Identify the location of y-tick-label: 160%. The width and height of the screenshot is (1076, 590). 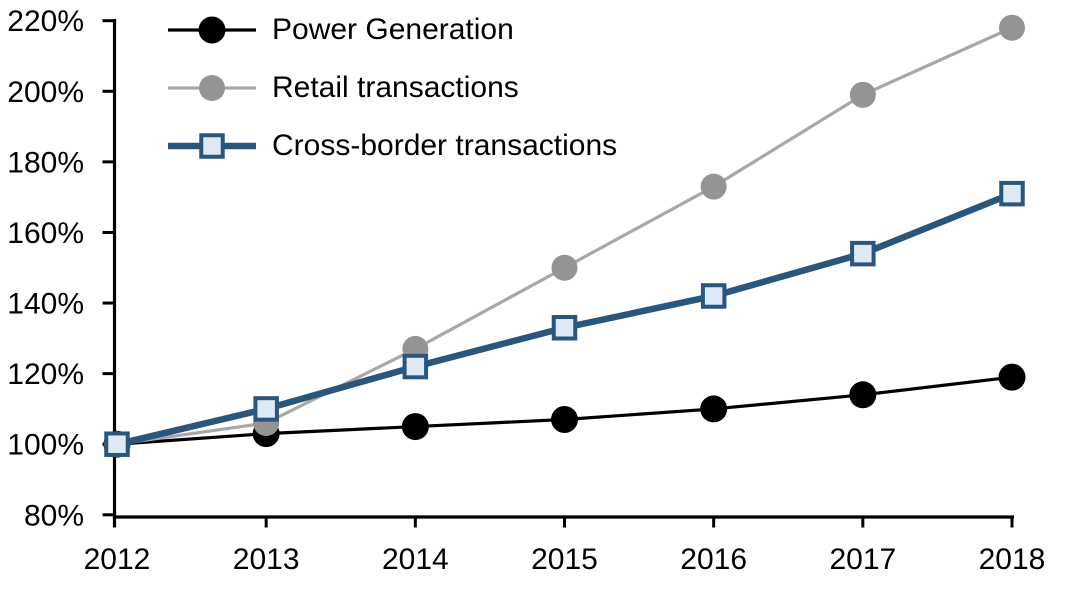
(45, 233).